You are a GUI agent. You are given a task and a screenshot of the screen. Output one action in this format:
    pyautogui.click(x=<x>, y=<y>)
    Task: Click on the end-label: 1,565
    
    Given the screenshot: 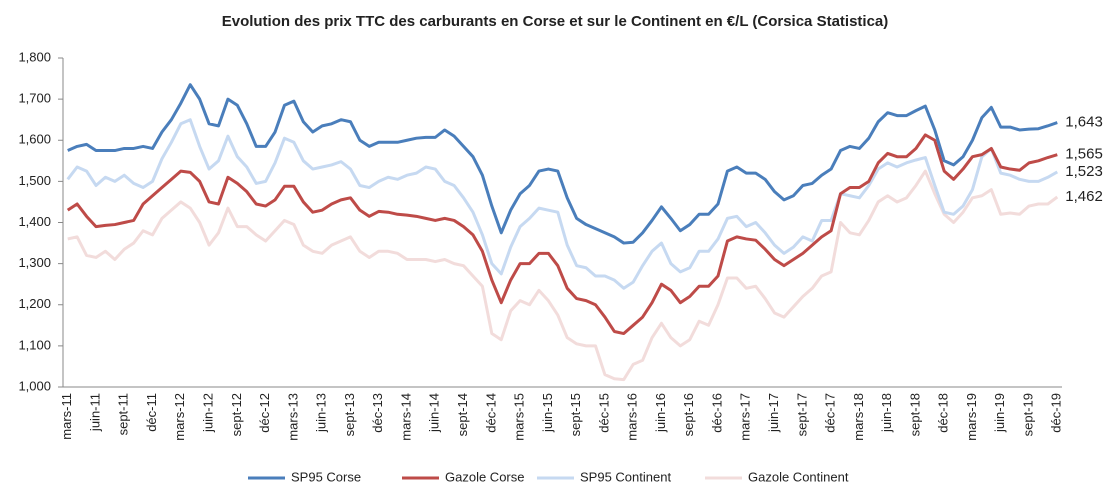 What is the action you would take?
    pyautogui.click(x=1084, y=154)
    